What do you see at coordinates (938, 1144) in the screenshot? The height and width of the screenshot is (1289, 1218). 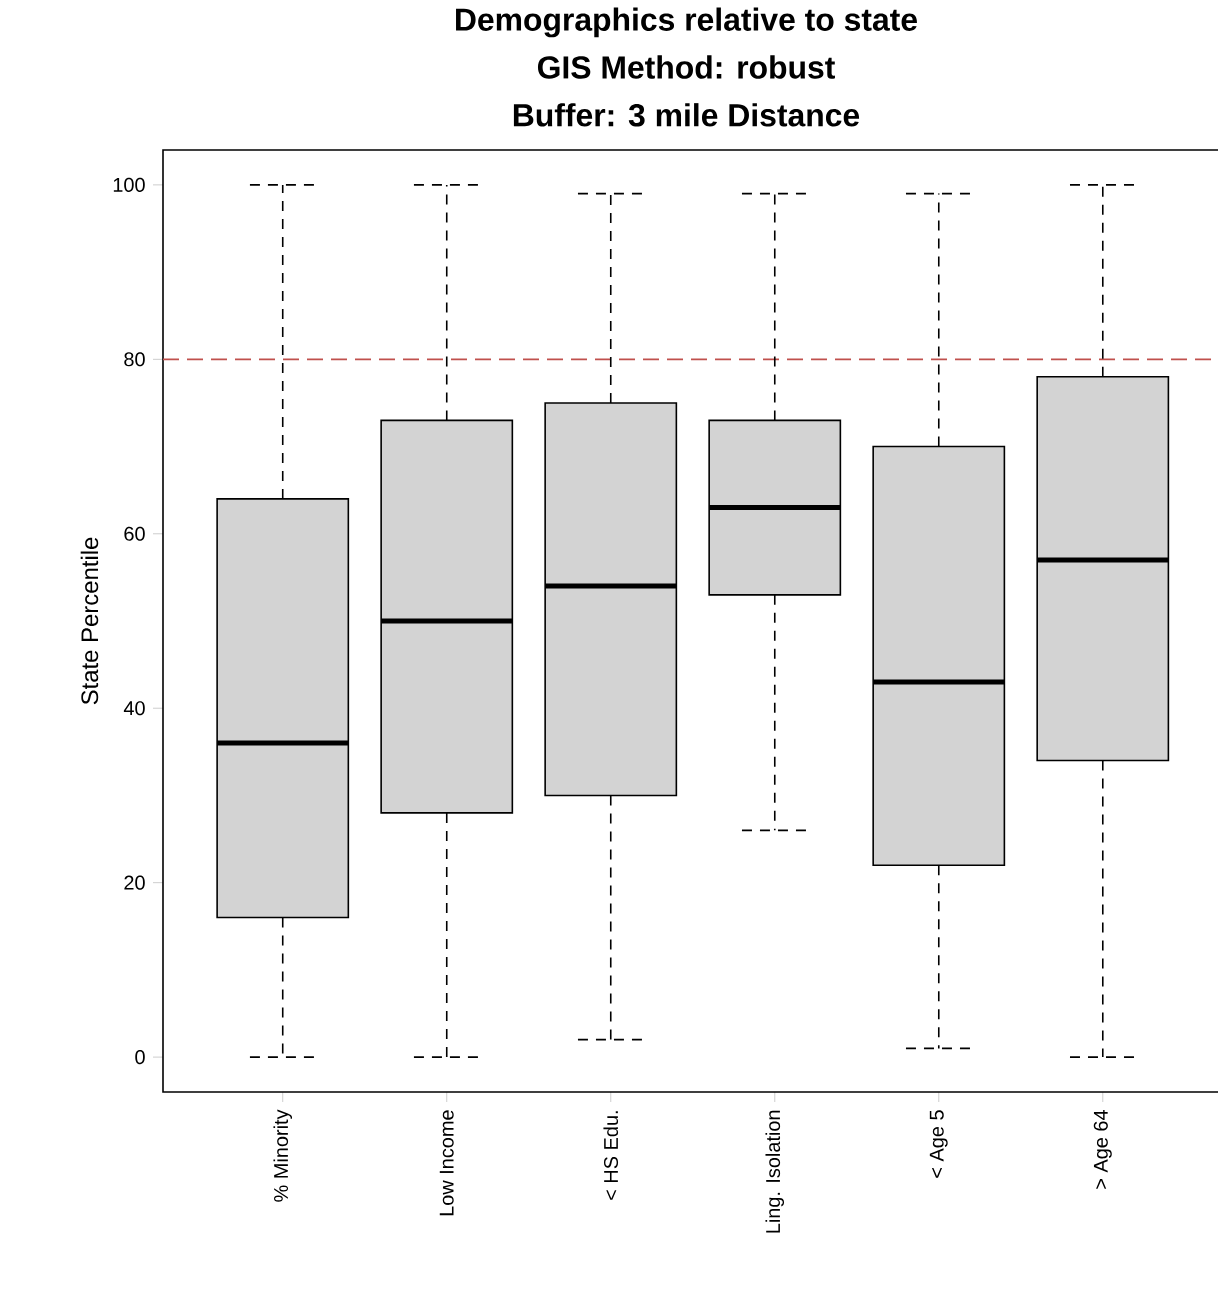 I see `x-tick-label: < Age 5` at bounding box center [938, 1144].